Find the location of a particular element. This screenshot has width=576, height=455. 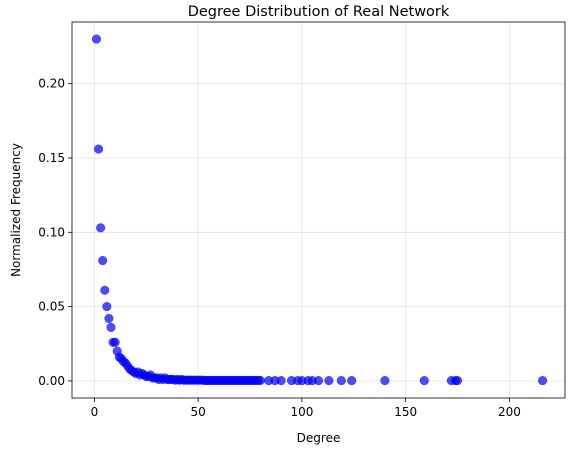

x-tick-label: 100 is located at coordinates (301, 412).